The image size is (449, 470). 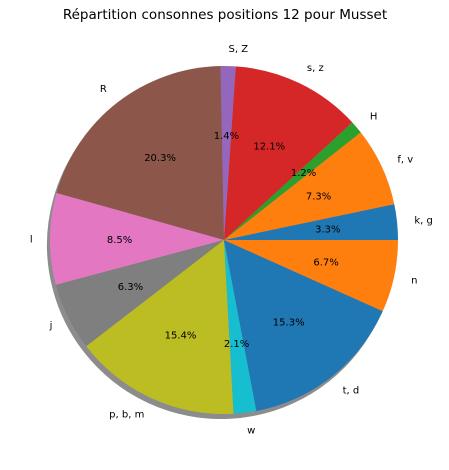 I want to click on pie-slice-t-d, so click(x=303, y=325).